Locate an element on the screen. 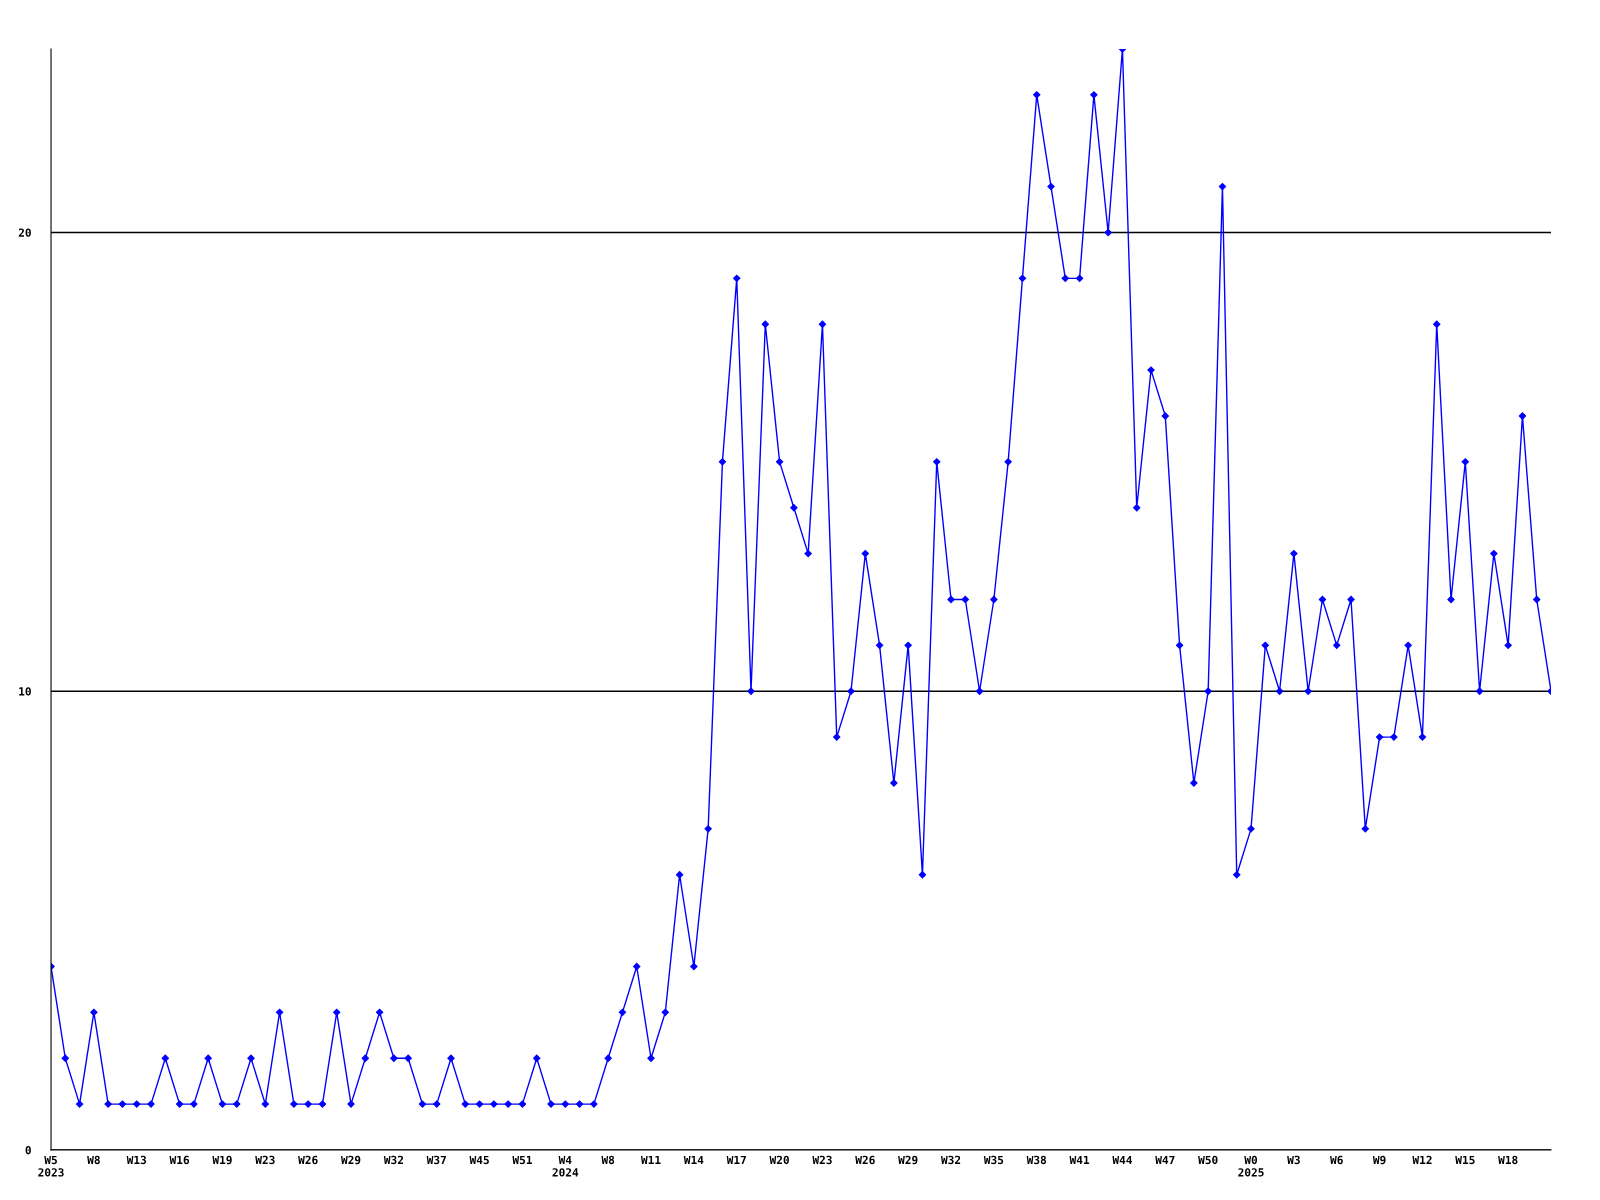 This screenshot has width=1600, height=1200. x-tick-label: W15 is located at coordinates (1465, 1160).